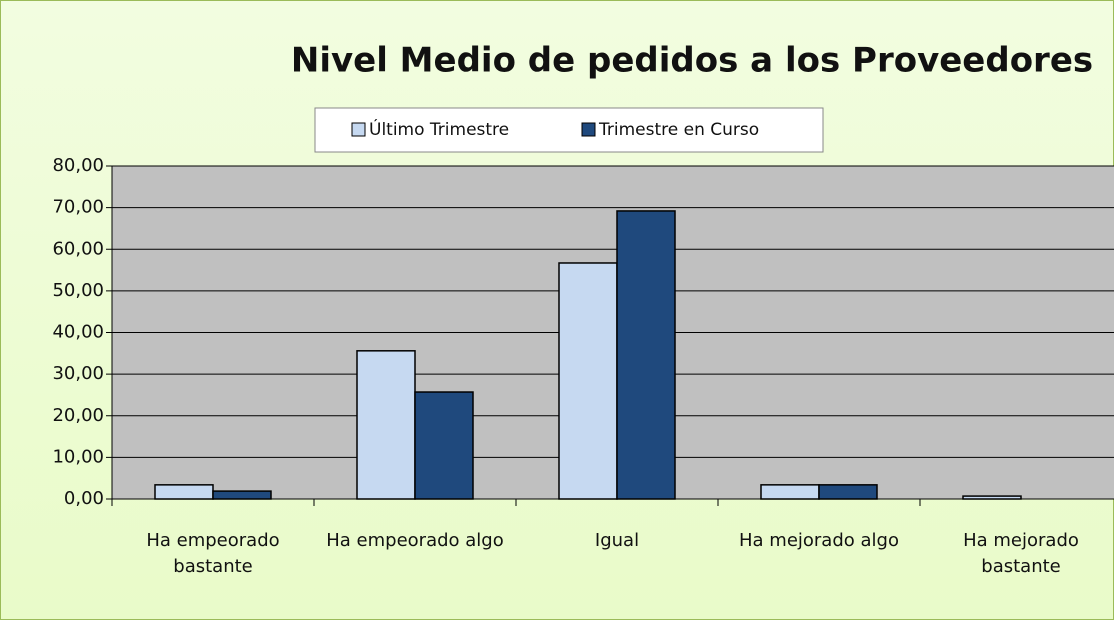 The height and width of the screenshot is (620, 1114). I want to click on x-tick-label: Ha empeorado bastante, so click(213, 553).